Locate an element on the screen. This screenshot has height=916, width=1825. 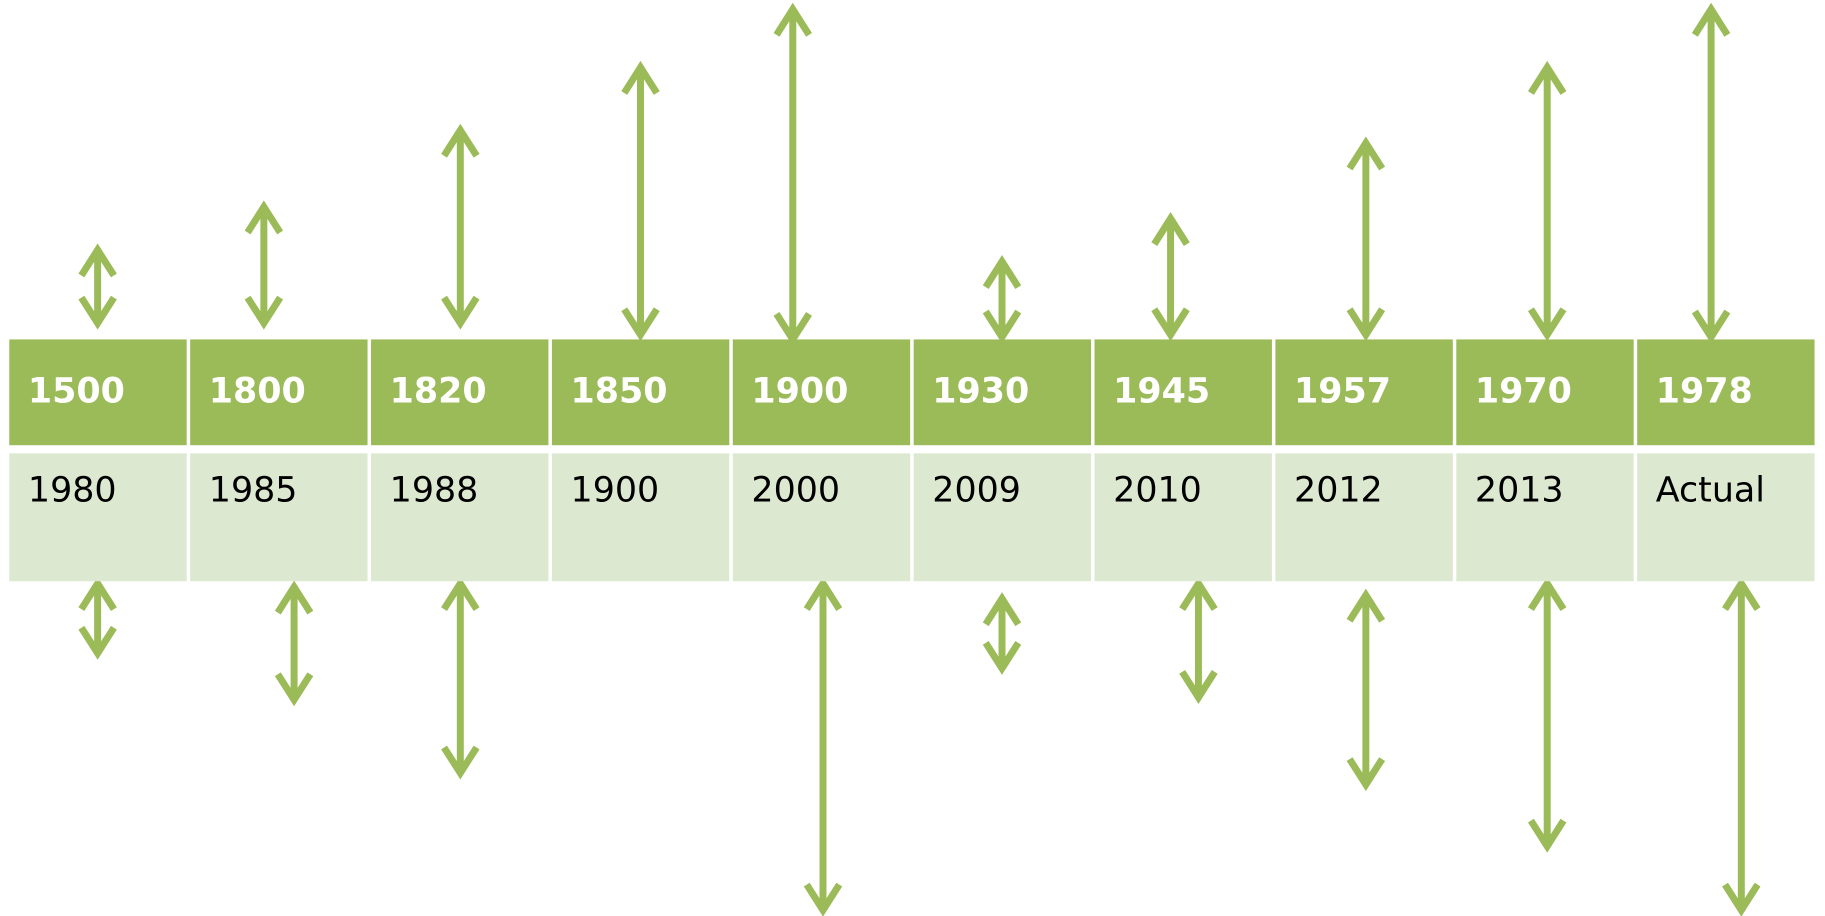
body-cell-text: 2010 is located at coordinates (1157, 491).